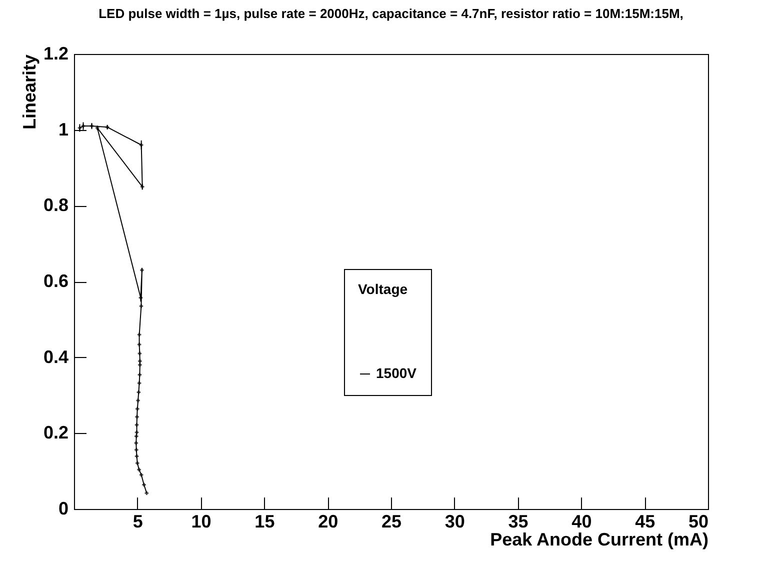 The width and height of the screenshot is (775, 564). What do you see at coordinates (328, 522) in the screenshot?
I see `x-tick-label: 20` at bounding box center [328, 522].